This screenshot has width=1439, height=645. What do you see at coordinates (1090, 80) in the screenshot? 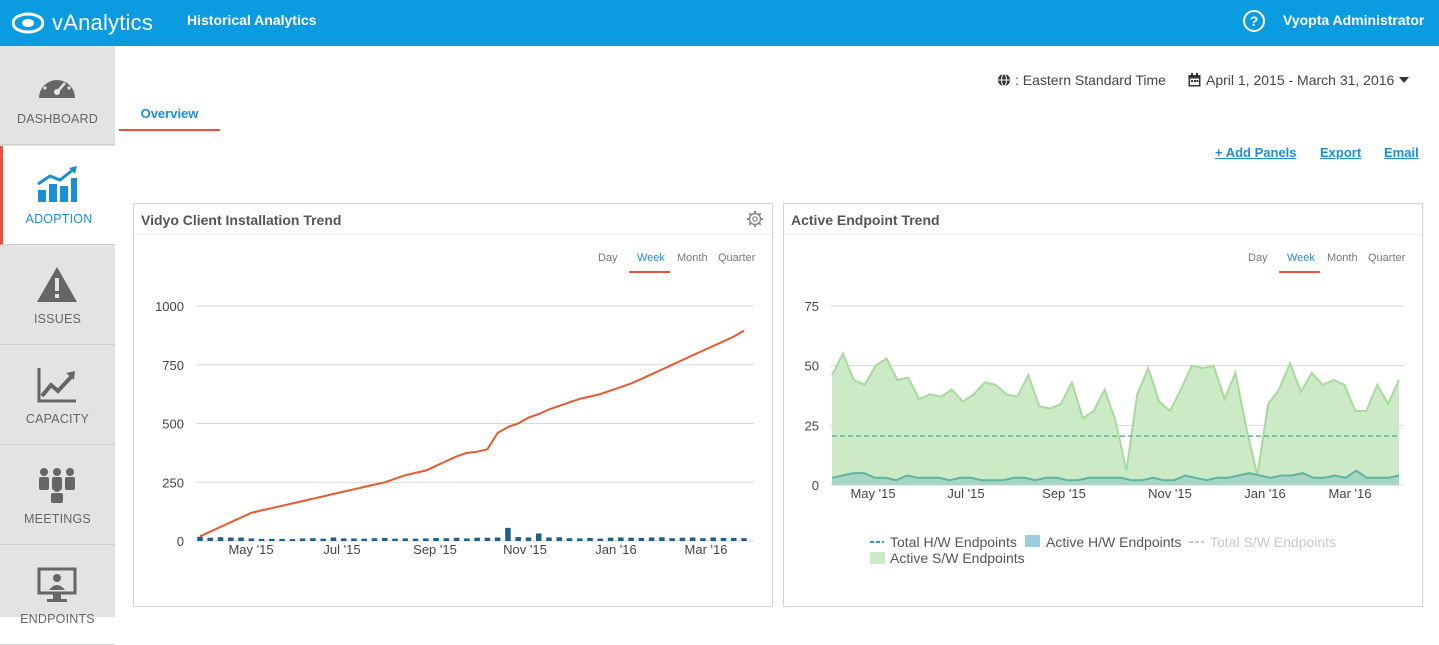
I see `timezone-label: : Eastern Standard Time` at bounding box center [1090, 80].